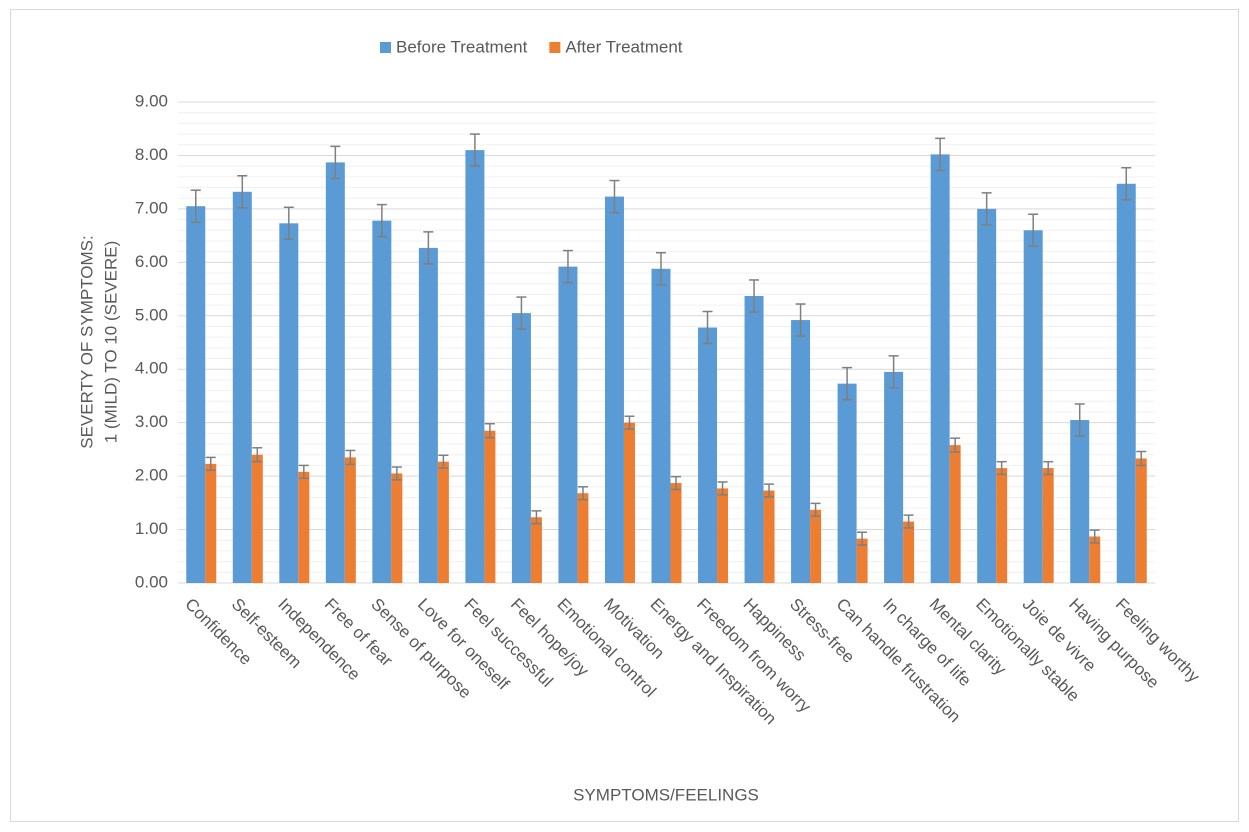 The width and height of the screenshot is (1249, 832). What do you see at coordinates (623, 46) in the screenshot?
I see `legend-label: After Treatment` at bounding box center [623, 46].